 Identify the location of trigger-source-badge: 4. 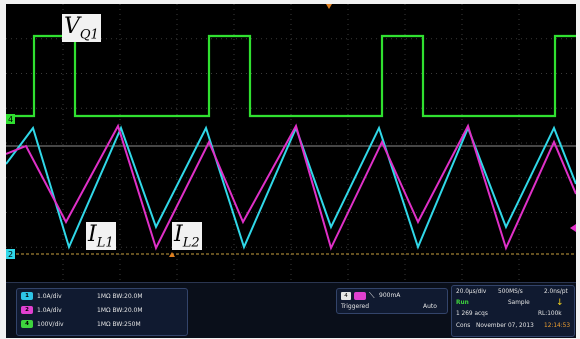
(346, 296).